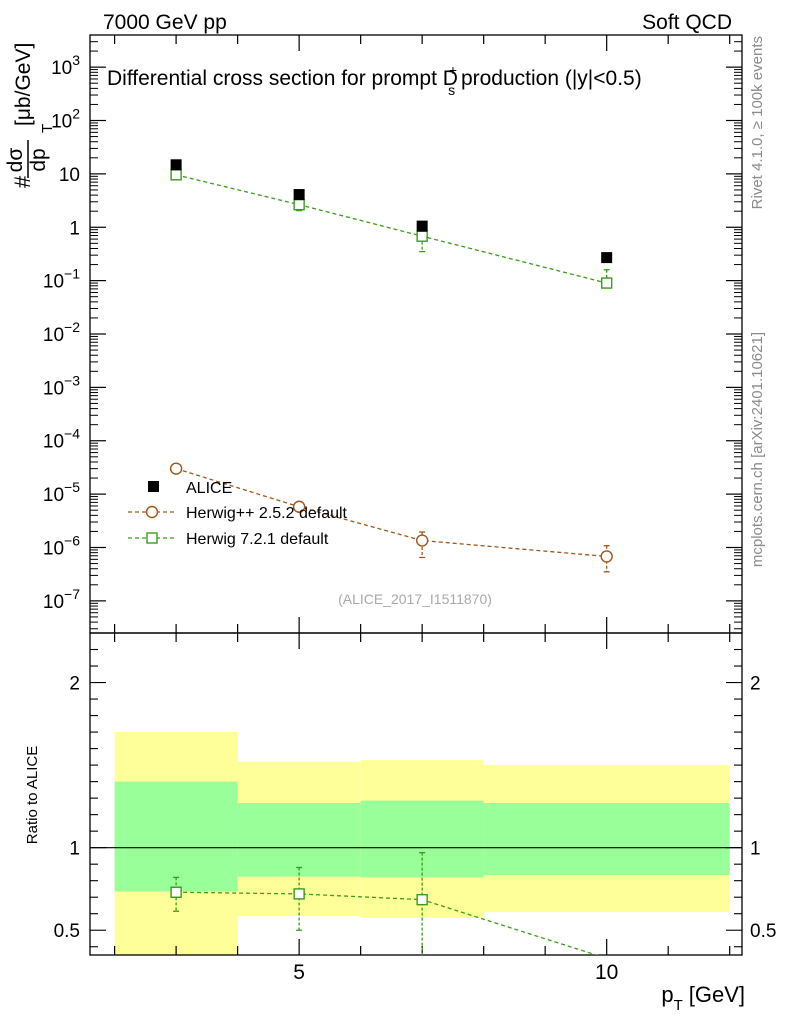 This screenshot has height=1024, width=786. I want to click on y-tick-label: 10⁻⁷, so click(61, 599).